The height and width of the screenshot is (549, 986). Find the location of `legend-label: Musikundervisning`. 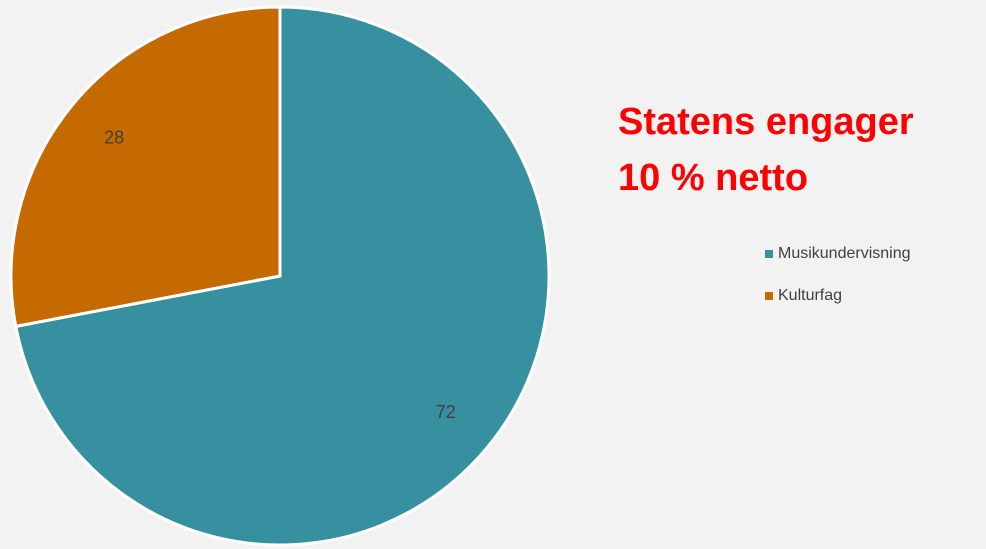

legend-label: Musikundervisning is located at coordinates (844, 253).